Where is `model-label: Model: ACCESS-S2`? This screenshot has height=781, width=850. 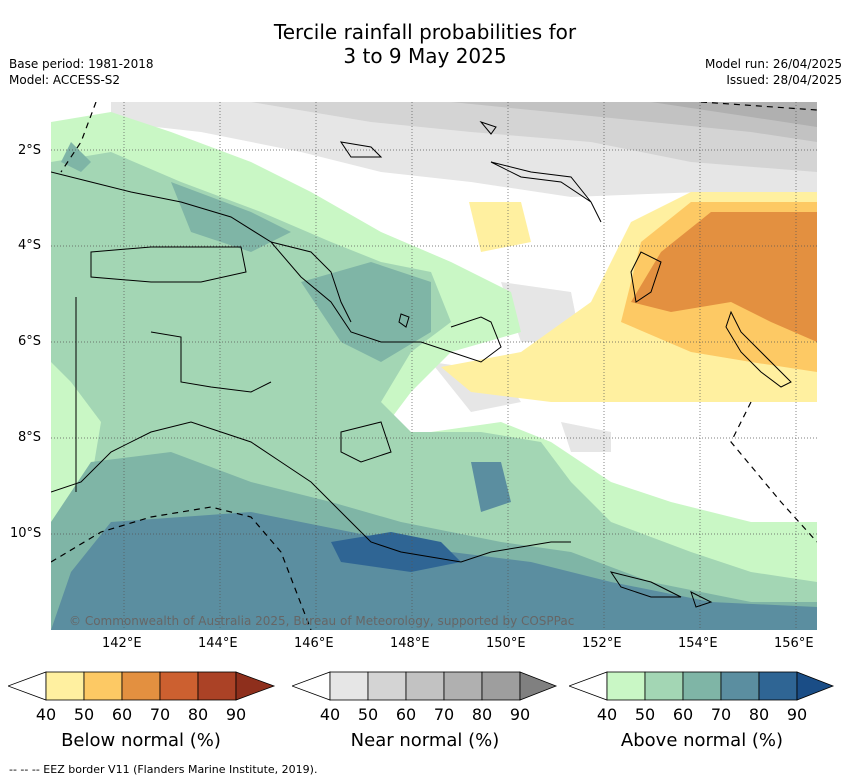
model-label: Model: ACCESS-S2 is located at coordinates (65, 80).